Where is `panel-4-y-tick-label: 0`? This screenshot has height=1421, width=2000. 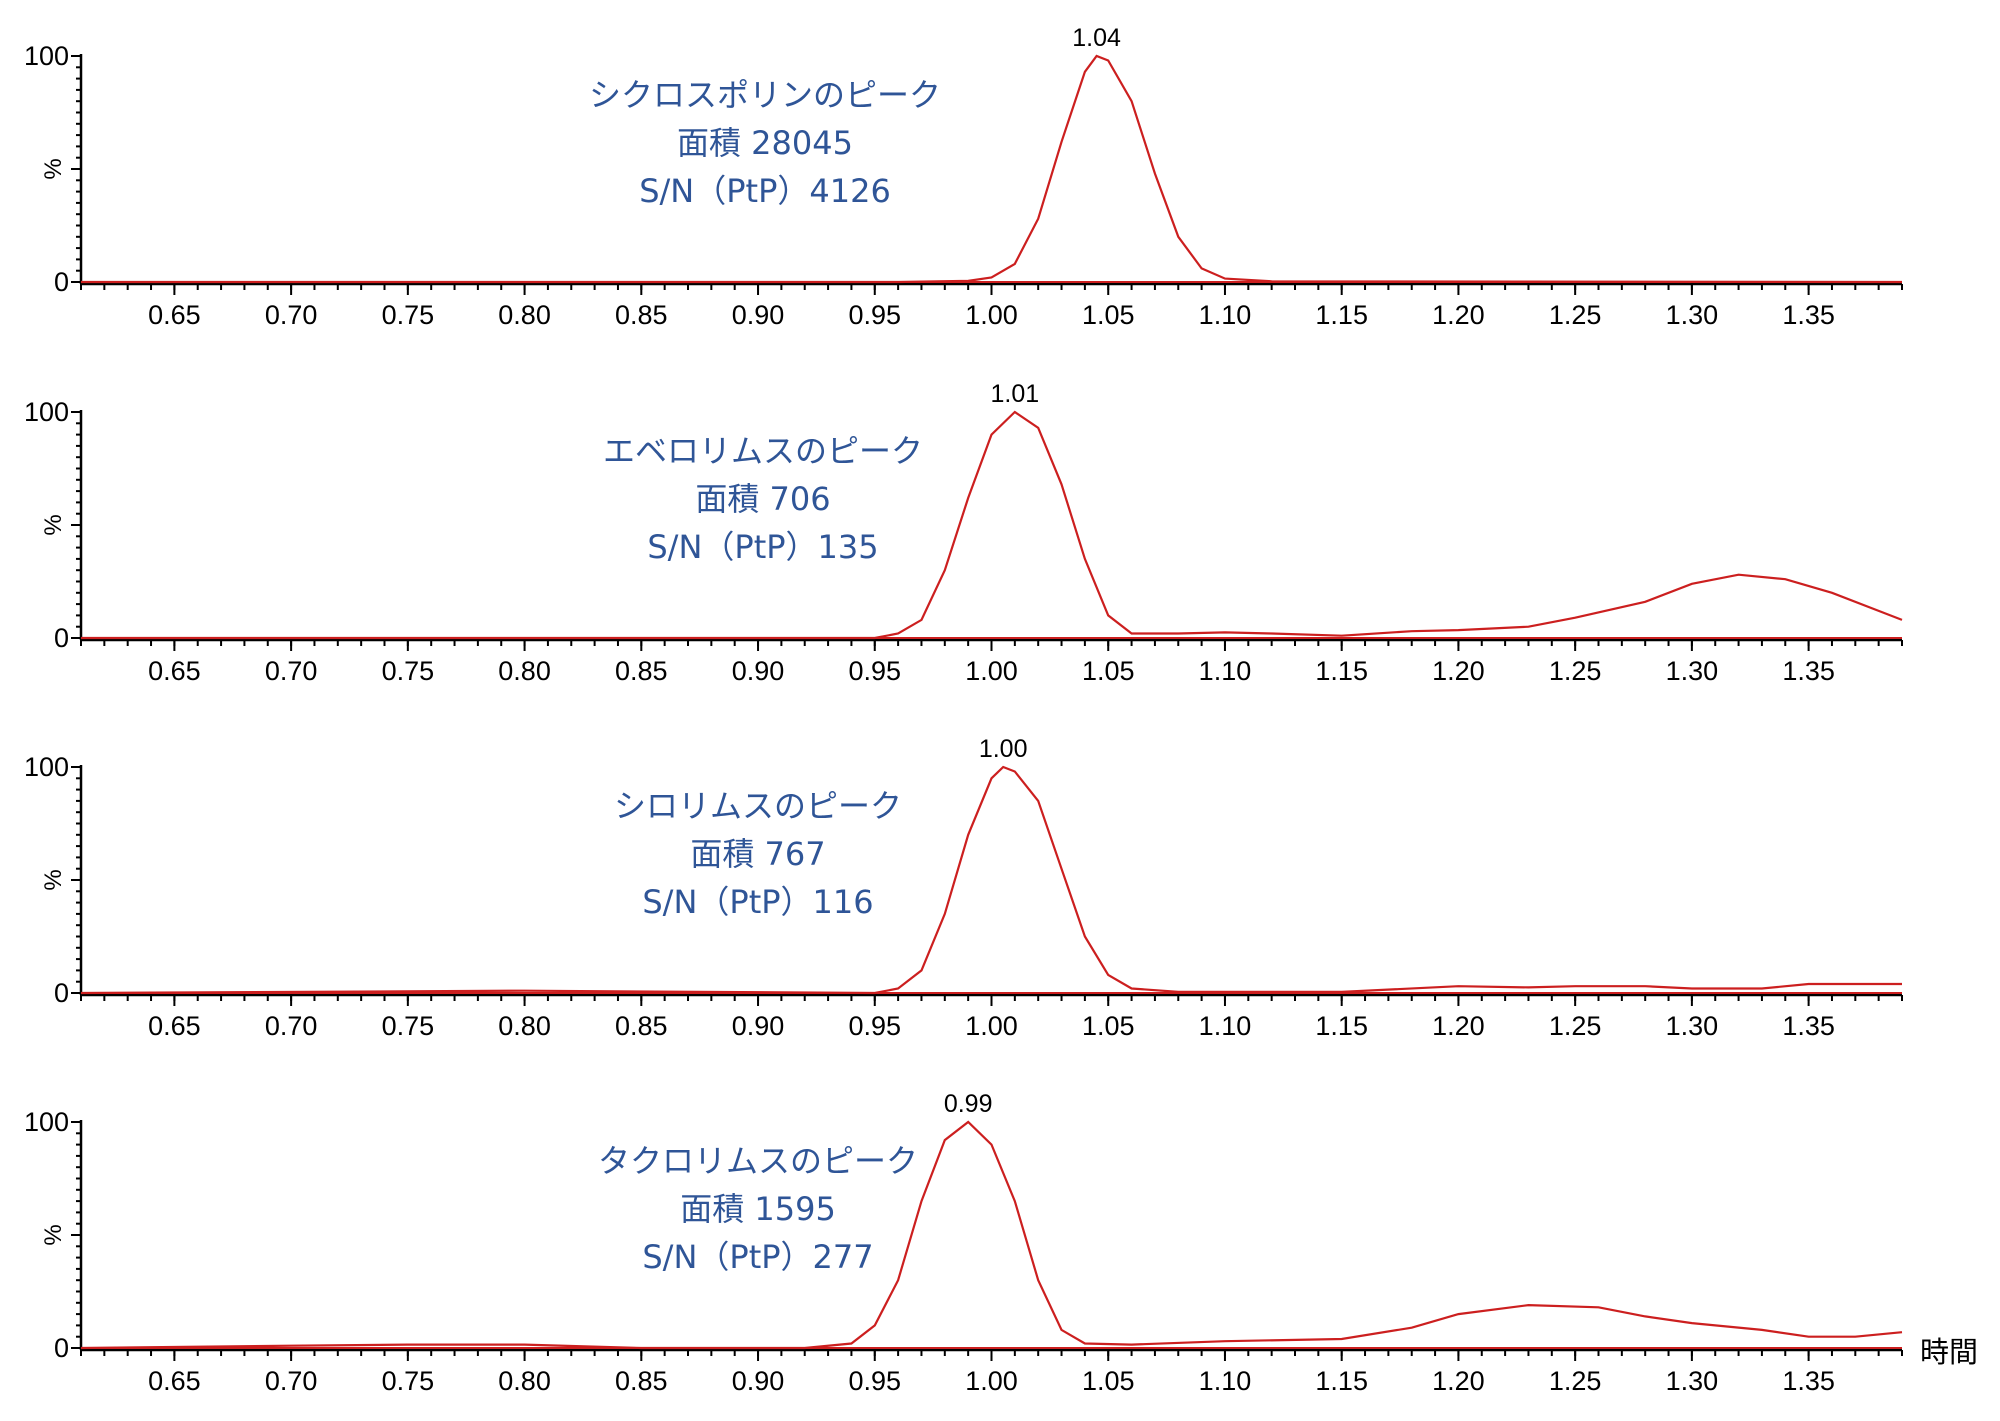 panel-4-y-tick-label: 0 is located at coordinates (61, 1348).